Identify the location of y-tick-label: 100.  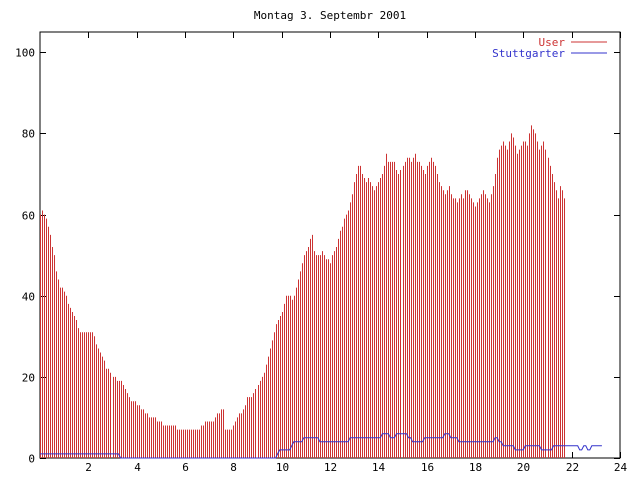
(25, 53).